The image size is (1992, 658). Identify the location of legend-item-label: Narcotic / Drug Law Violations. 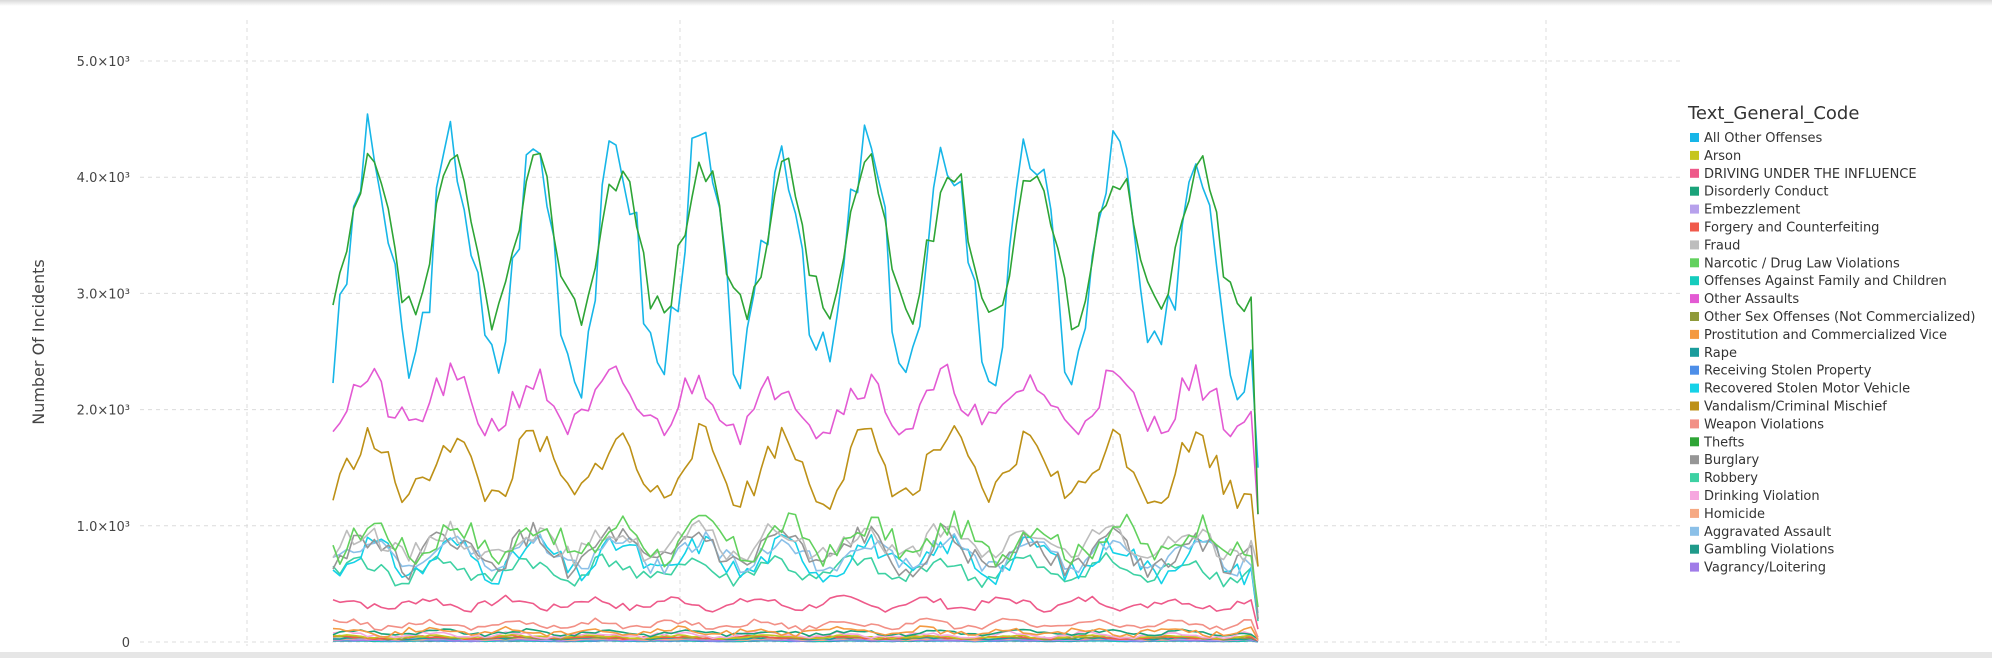
(1802, 263).